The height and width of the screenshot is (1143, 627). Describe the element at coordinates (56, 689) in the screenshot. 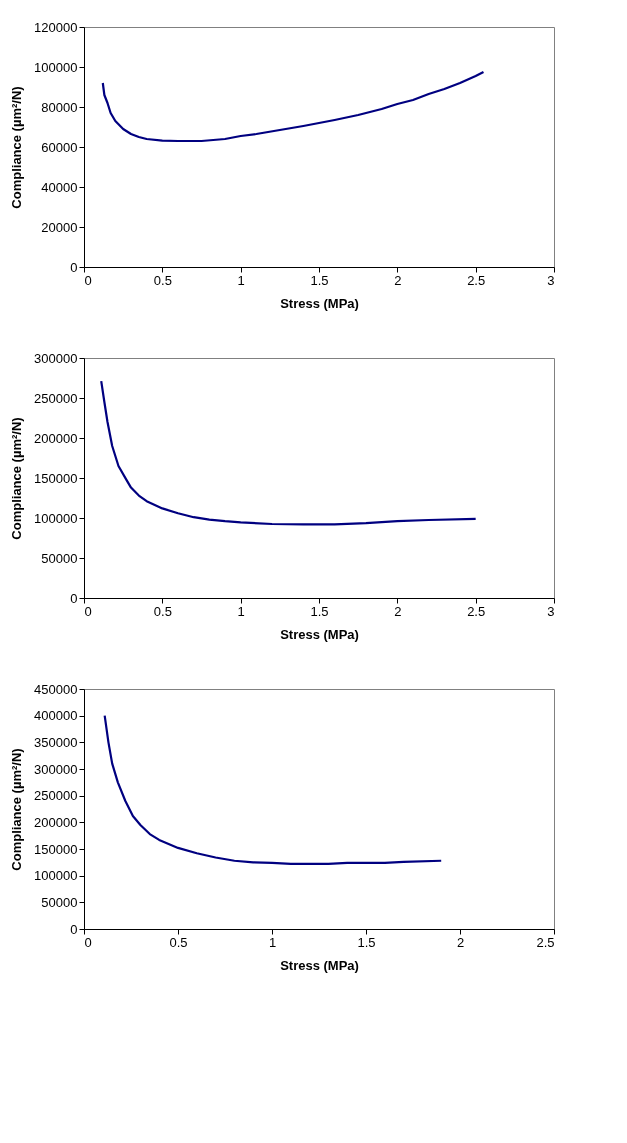

I see `y-tick-label: 450000` at that location.